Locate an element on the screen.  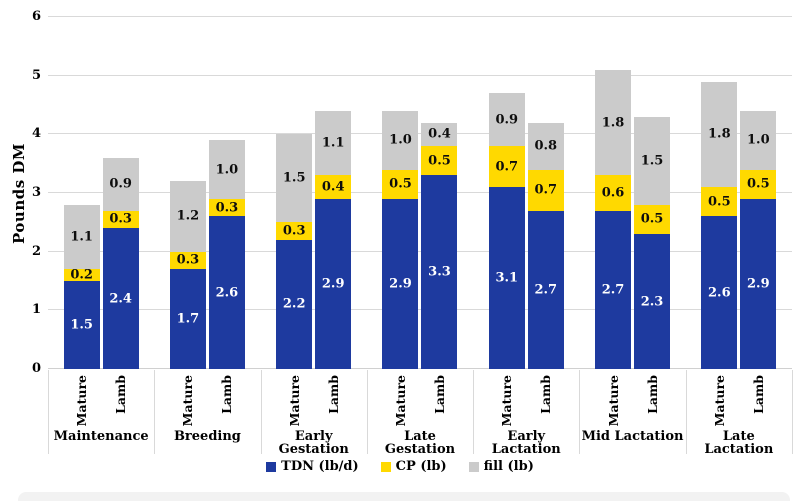
bar-group: 1.5 0.2 1.1 2.4 0.3 0.9 is located at coordinates (101, 193).